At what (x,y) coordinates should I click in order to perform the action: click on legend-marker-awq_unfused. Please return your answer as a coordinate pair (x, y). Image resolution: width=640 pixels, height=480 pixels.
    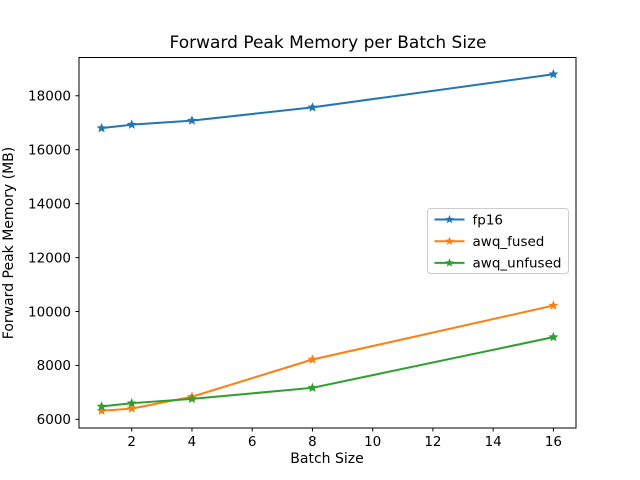
    Looking at the image, I should click on (449, 262).